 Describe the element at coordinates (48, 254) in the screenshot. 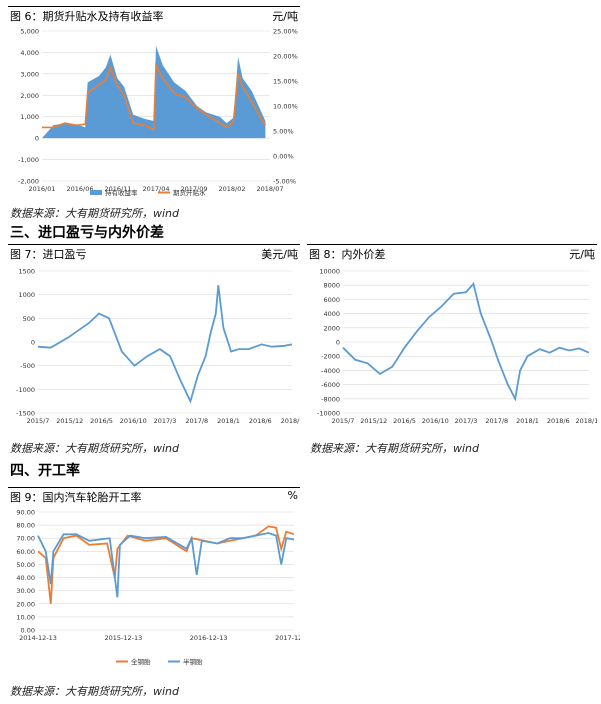

I see `fig7-title: 图 7：进口盈亏` at that location.